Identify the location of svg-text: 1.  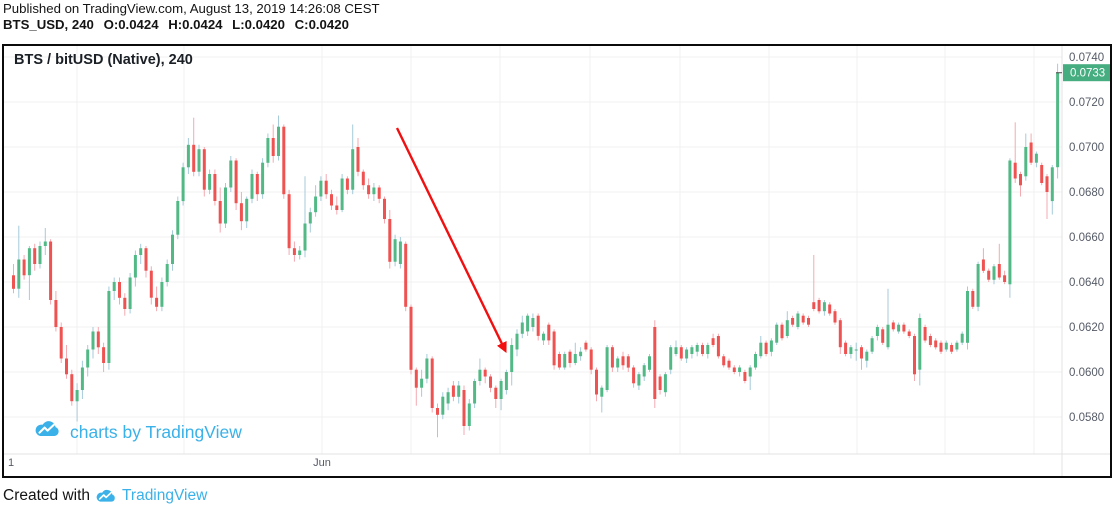
(11, 463).